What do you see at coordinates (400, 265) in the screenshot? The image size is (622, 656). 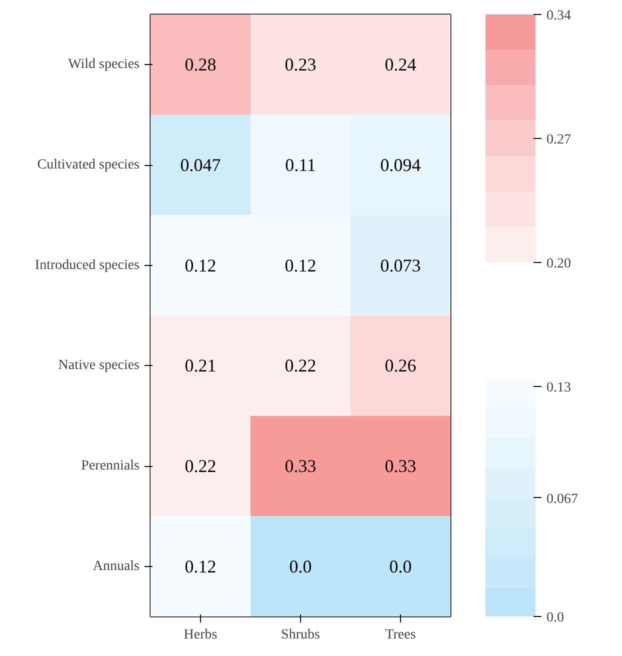 I see `data-label: 0.073` at bounding box center [400, 265].